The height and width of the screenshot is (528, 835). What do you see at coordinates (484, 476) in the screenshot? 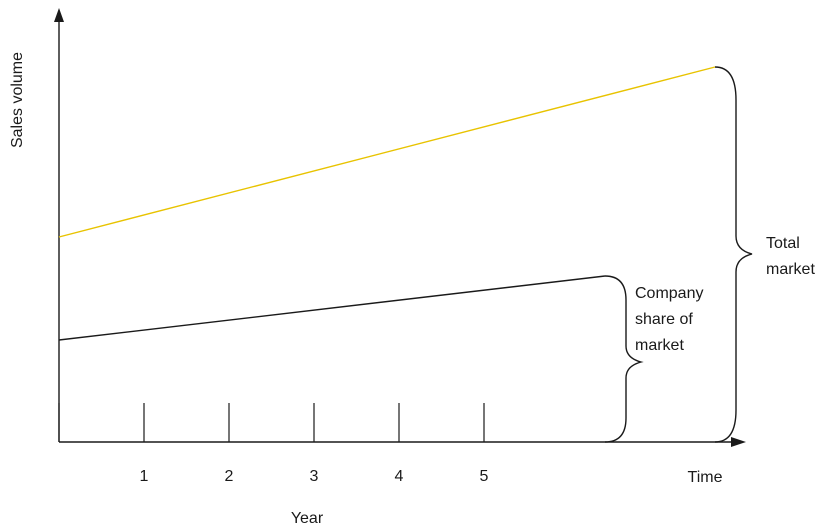
I see `x-tick-label-5: 5` at bounding box center [484, 476].